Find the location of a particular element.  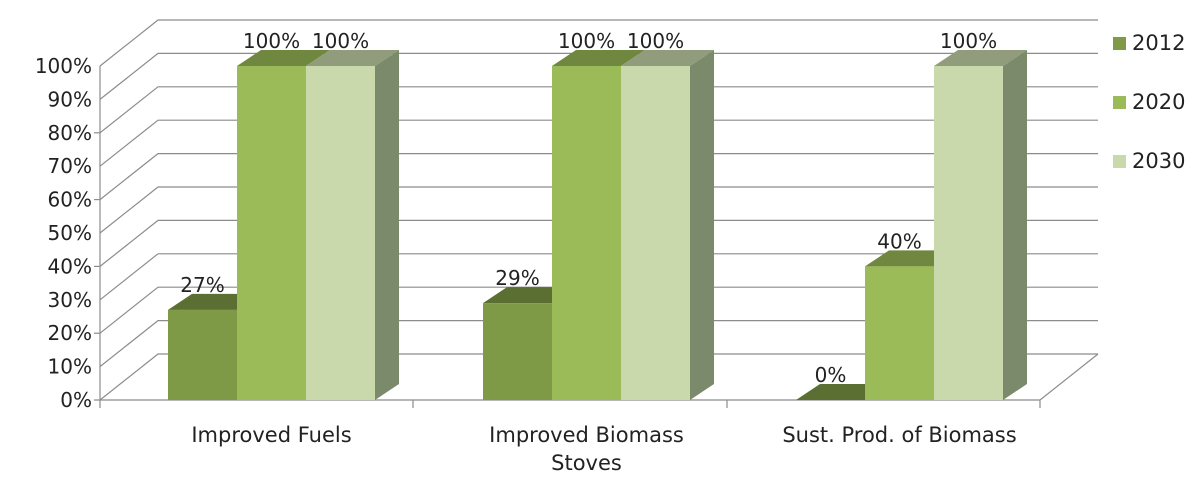

category-label: Sust. Prod. of Biomass is located at coordinates (899, 435).